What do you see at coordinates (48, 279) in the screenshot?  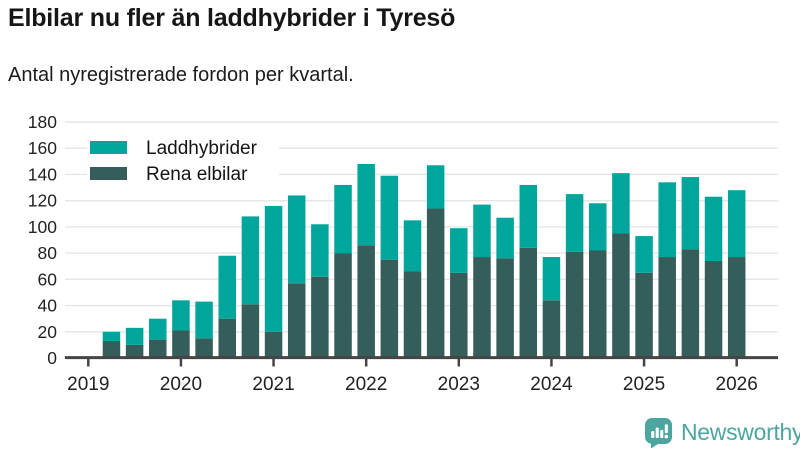 I see `y-axis-label-60: 60` at bounding box center [48, 279].